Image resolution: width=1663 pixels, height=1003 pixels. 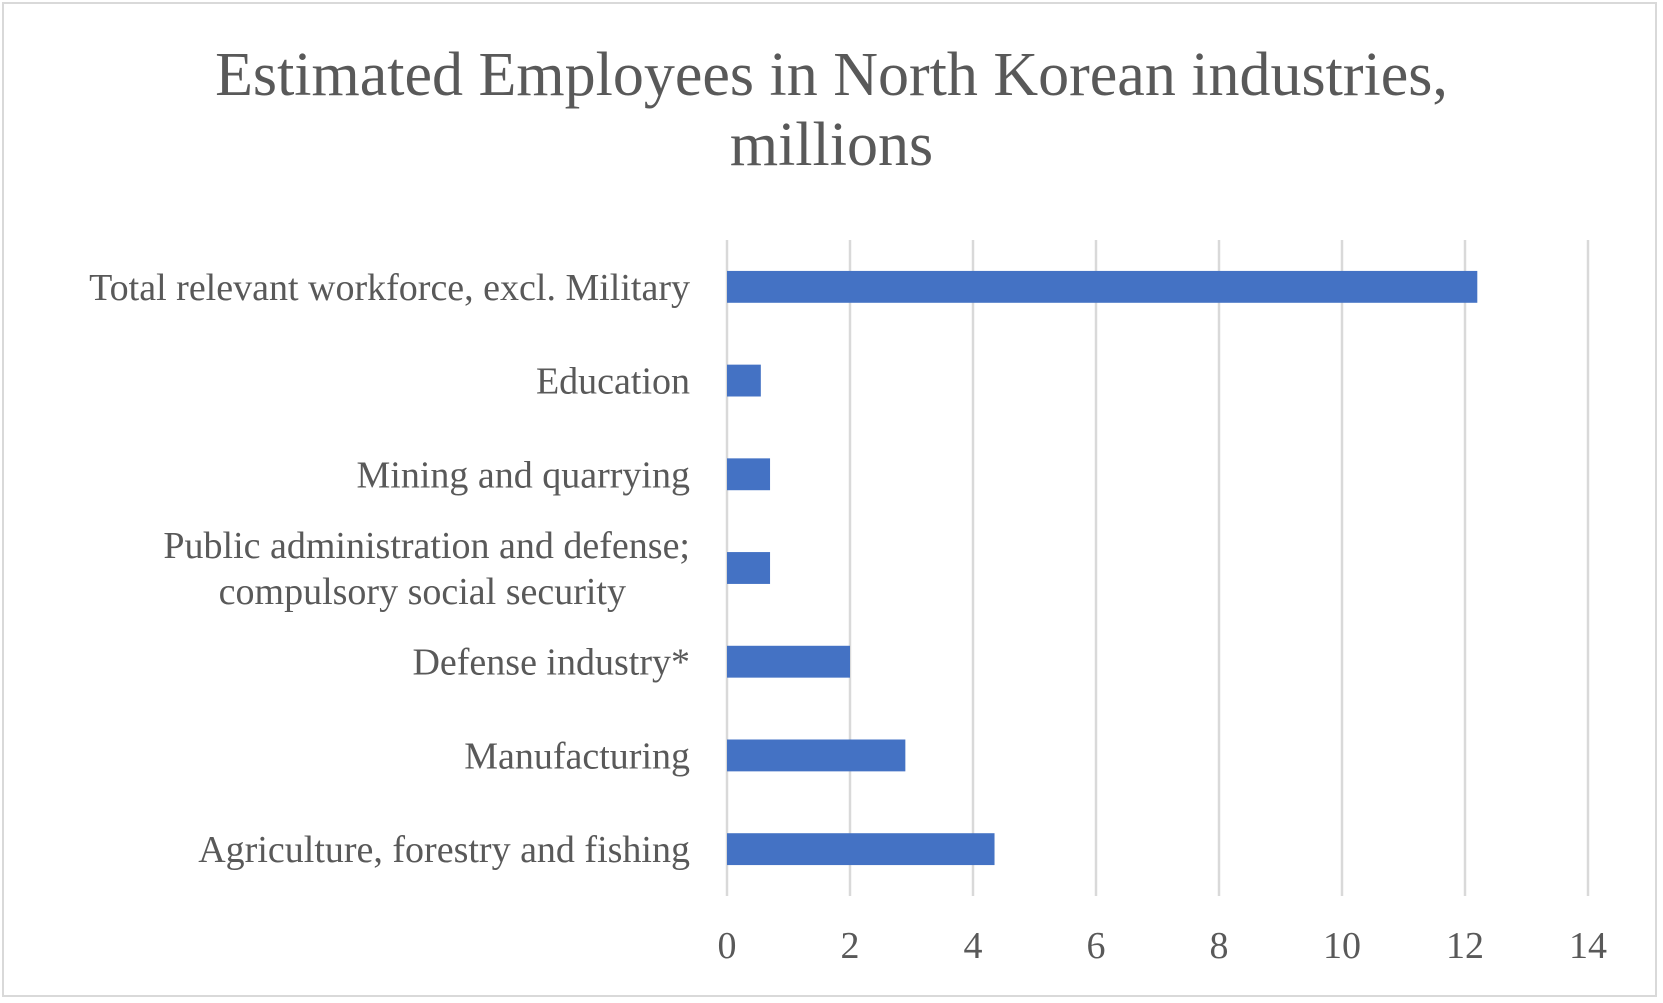 I want to click on category-label-5: Manufacturing, so click(x=577, y=756).